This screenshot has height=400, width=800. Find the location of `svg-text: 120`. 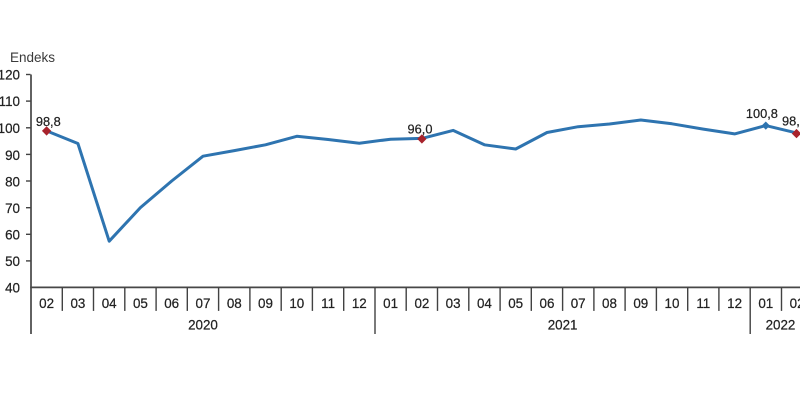

svg-text: 120 is located at coordinates (10, 75).